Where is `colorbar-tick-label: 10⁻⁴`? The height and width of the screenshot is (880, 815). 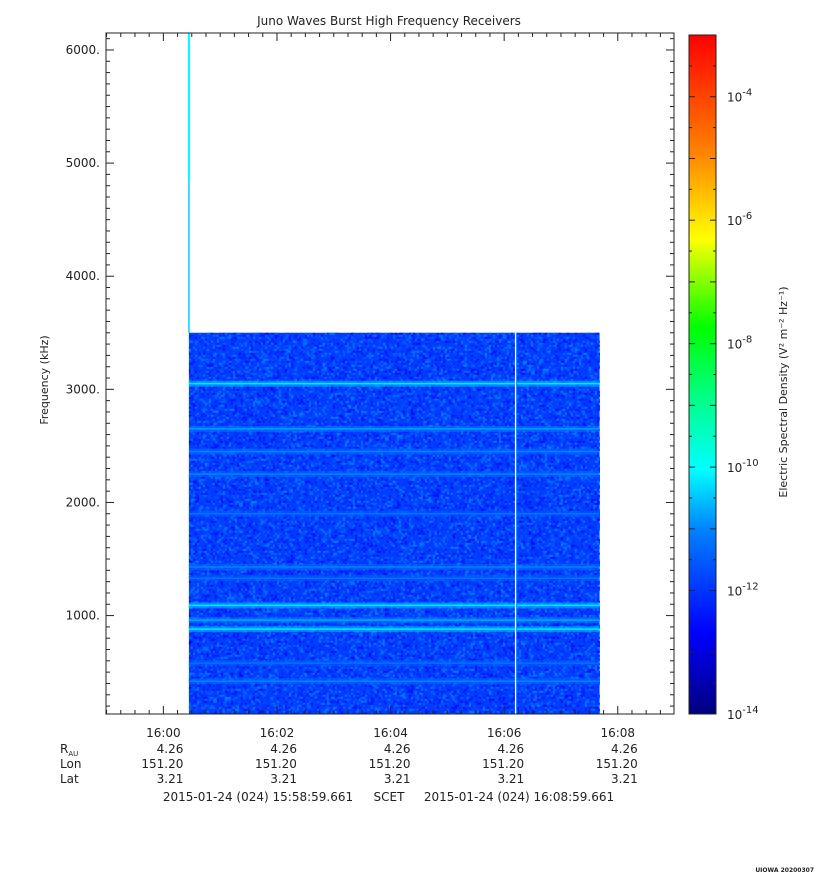
colorbar-tick-label: 10⁻⁴ is located at coordinates (739, 96).